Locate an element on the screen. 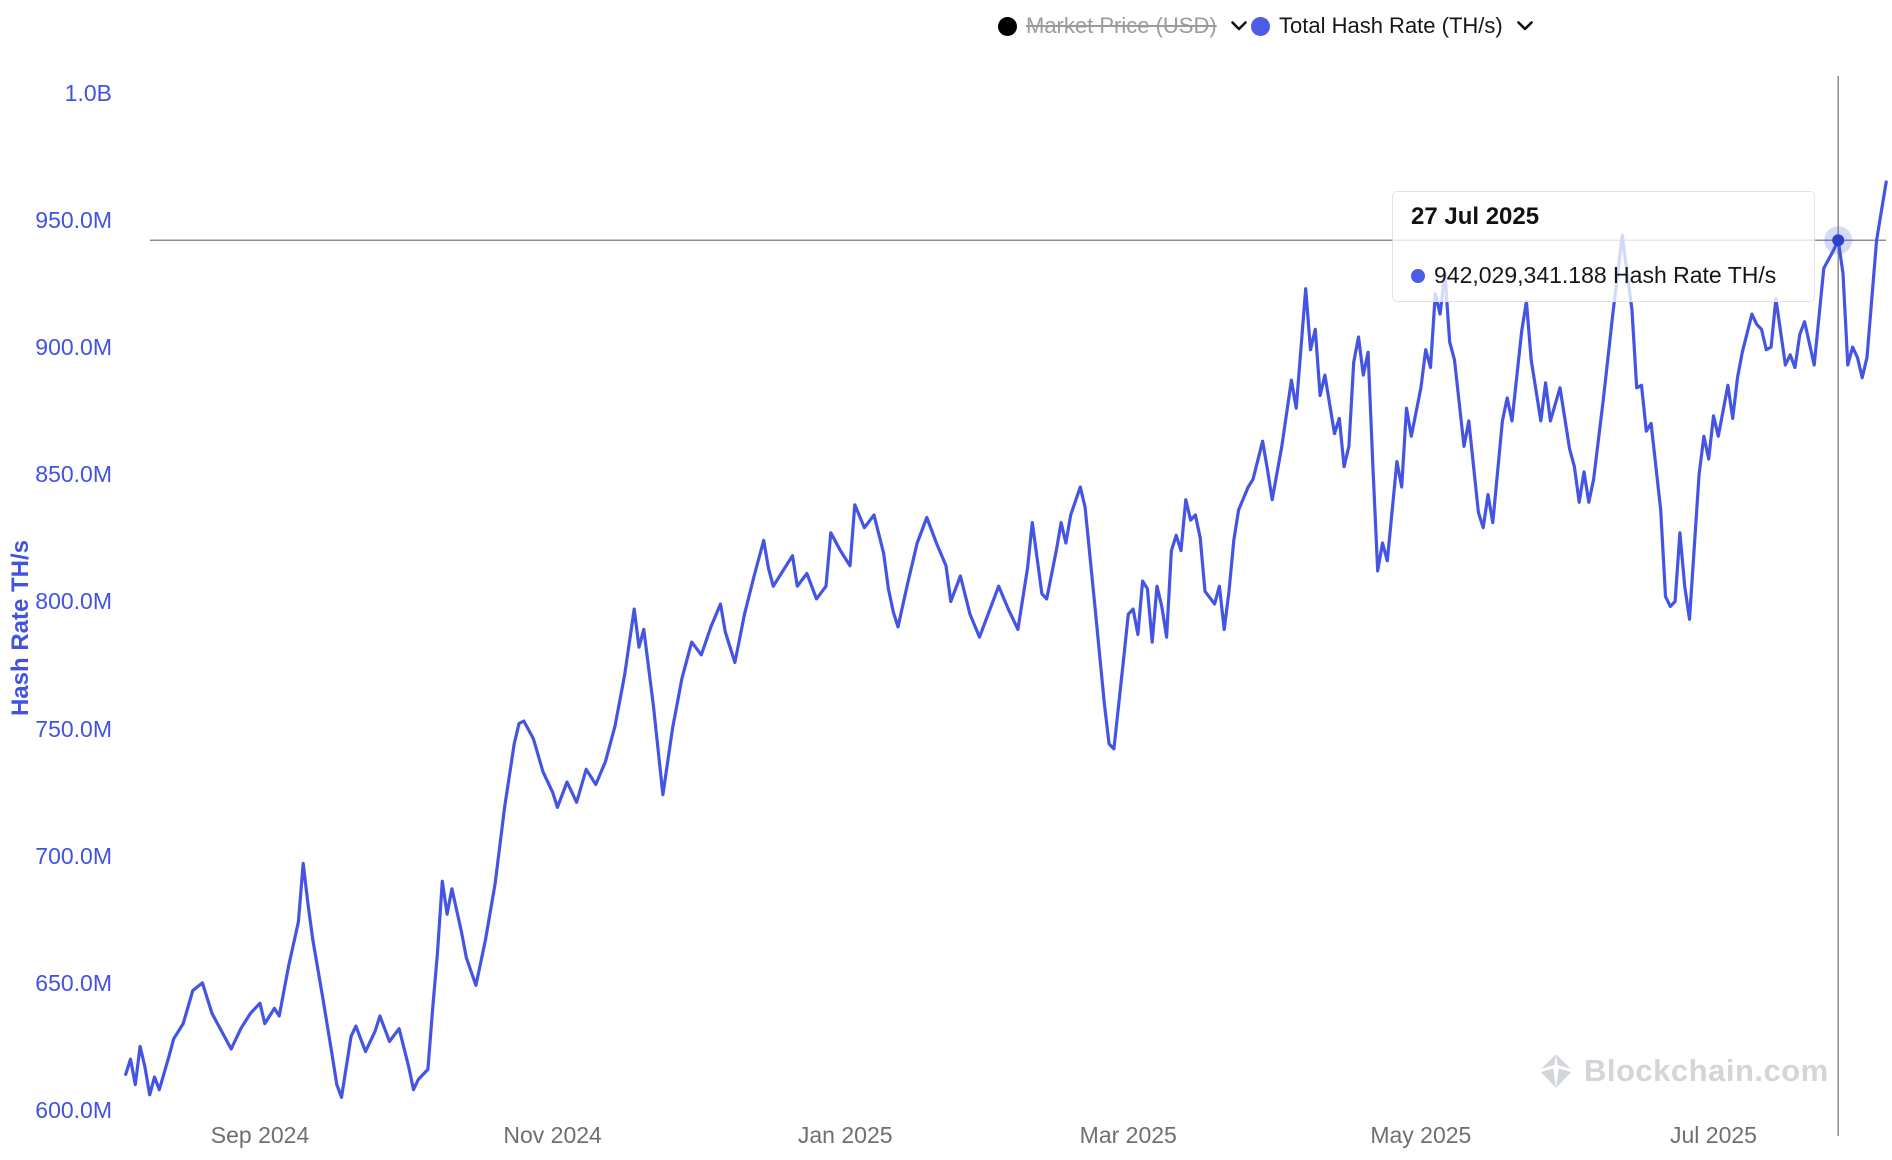 Image resolution: width=1892 pixels, height=1160 pixels. legend-item-total-hash-rate: Total Hash Rate (TH/s) is located at coordinates (1393, 26).